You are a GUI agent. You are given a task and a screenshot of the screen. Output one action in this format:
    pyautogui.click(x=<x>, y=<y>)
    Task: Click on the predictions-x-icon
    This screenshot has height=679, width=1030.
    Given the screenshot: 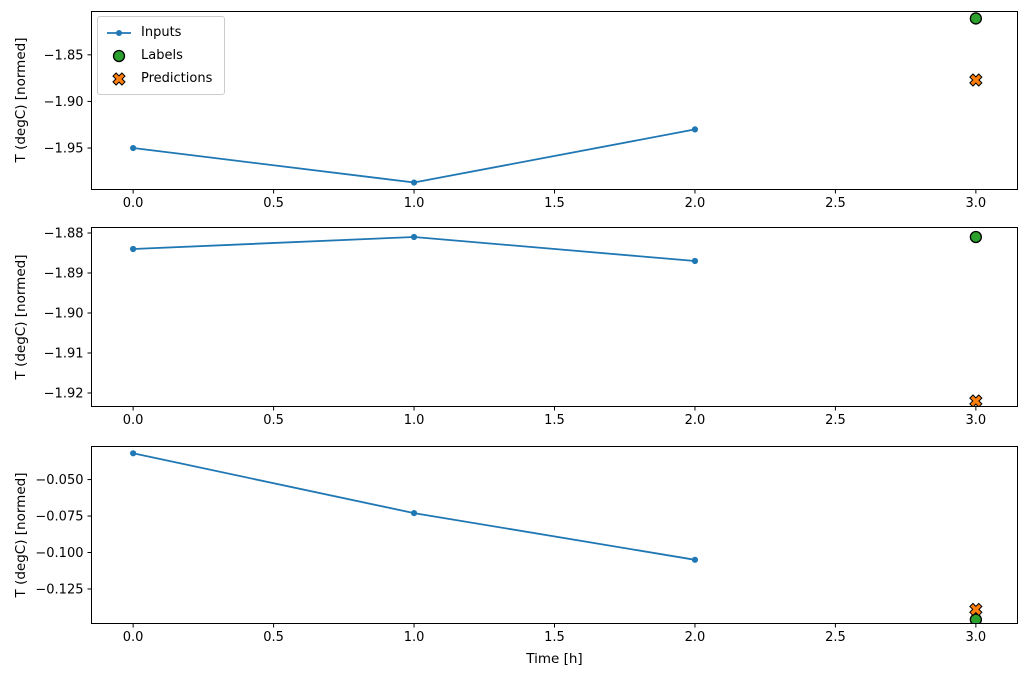 What is the action you would take?
    pyautogui.click(x=119, y=79)
    